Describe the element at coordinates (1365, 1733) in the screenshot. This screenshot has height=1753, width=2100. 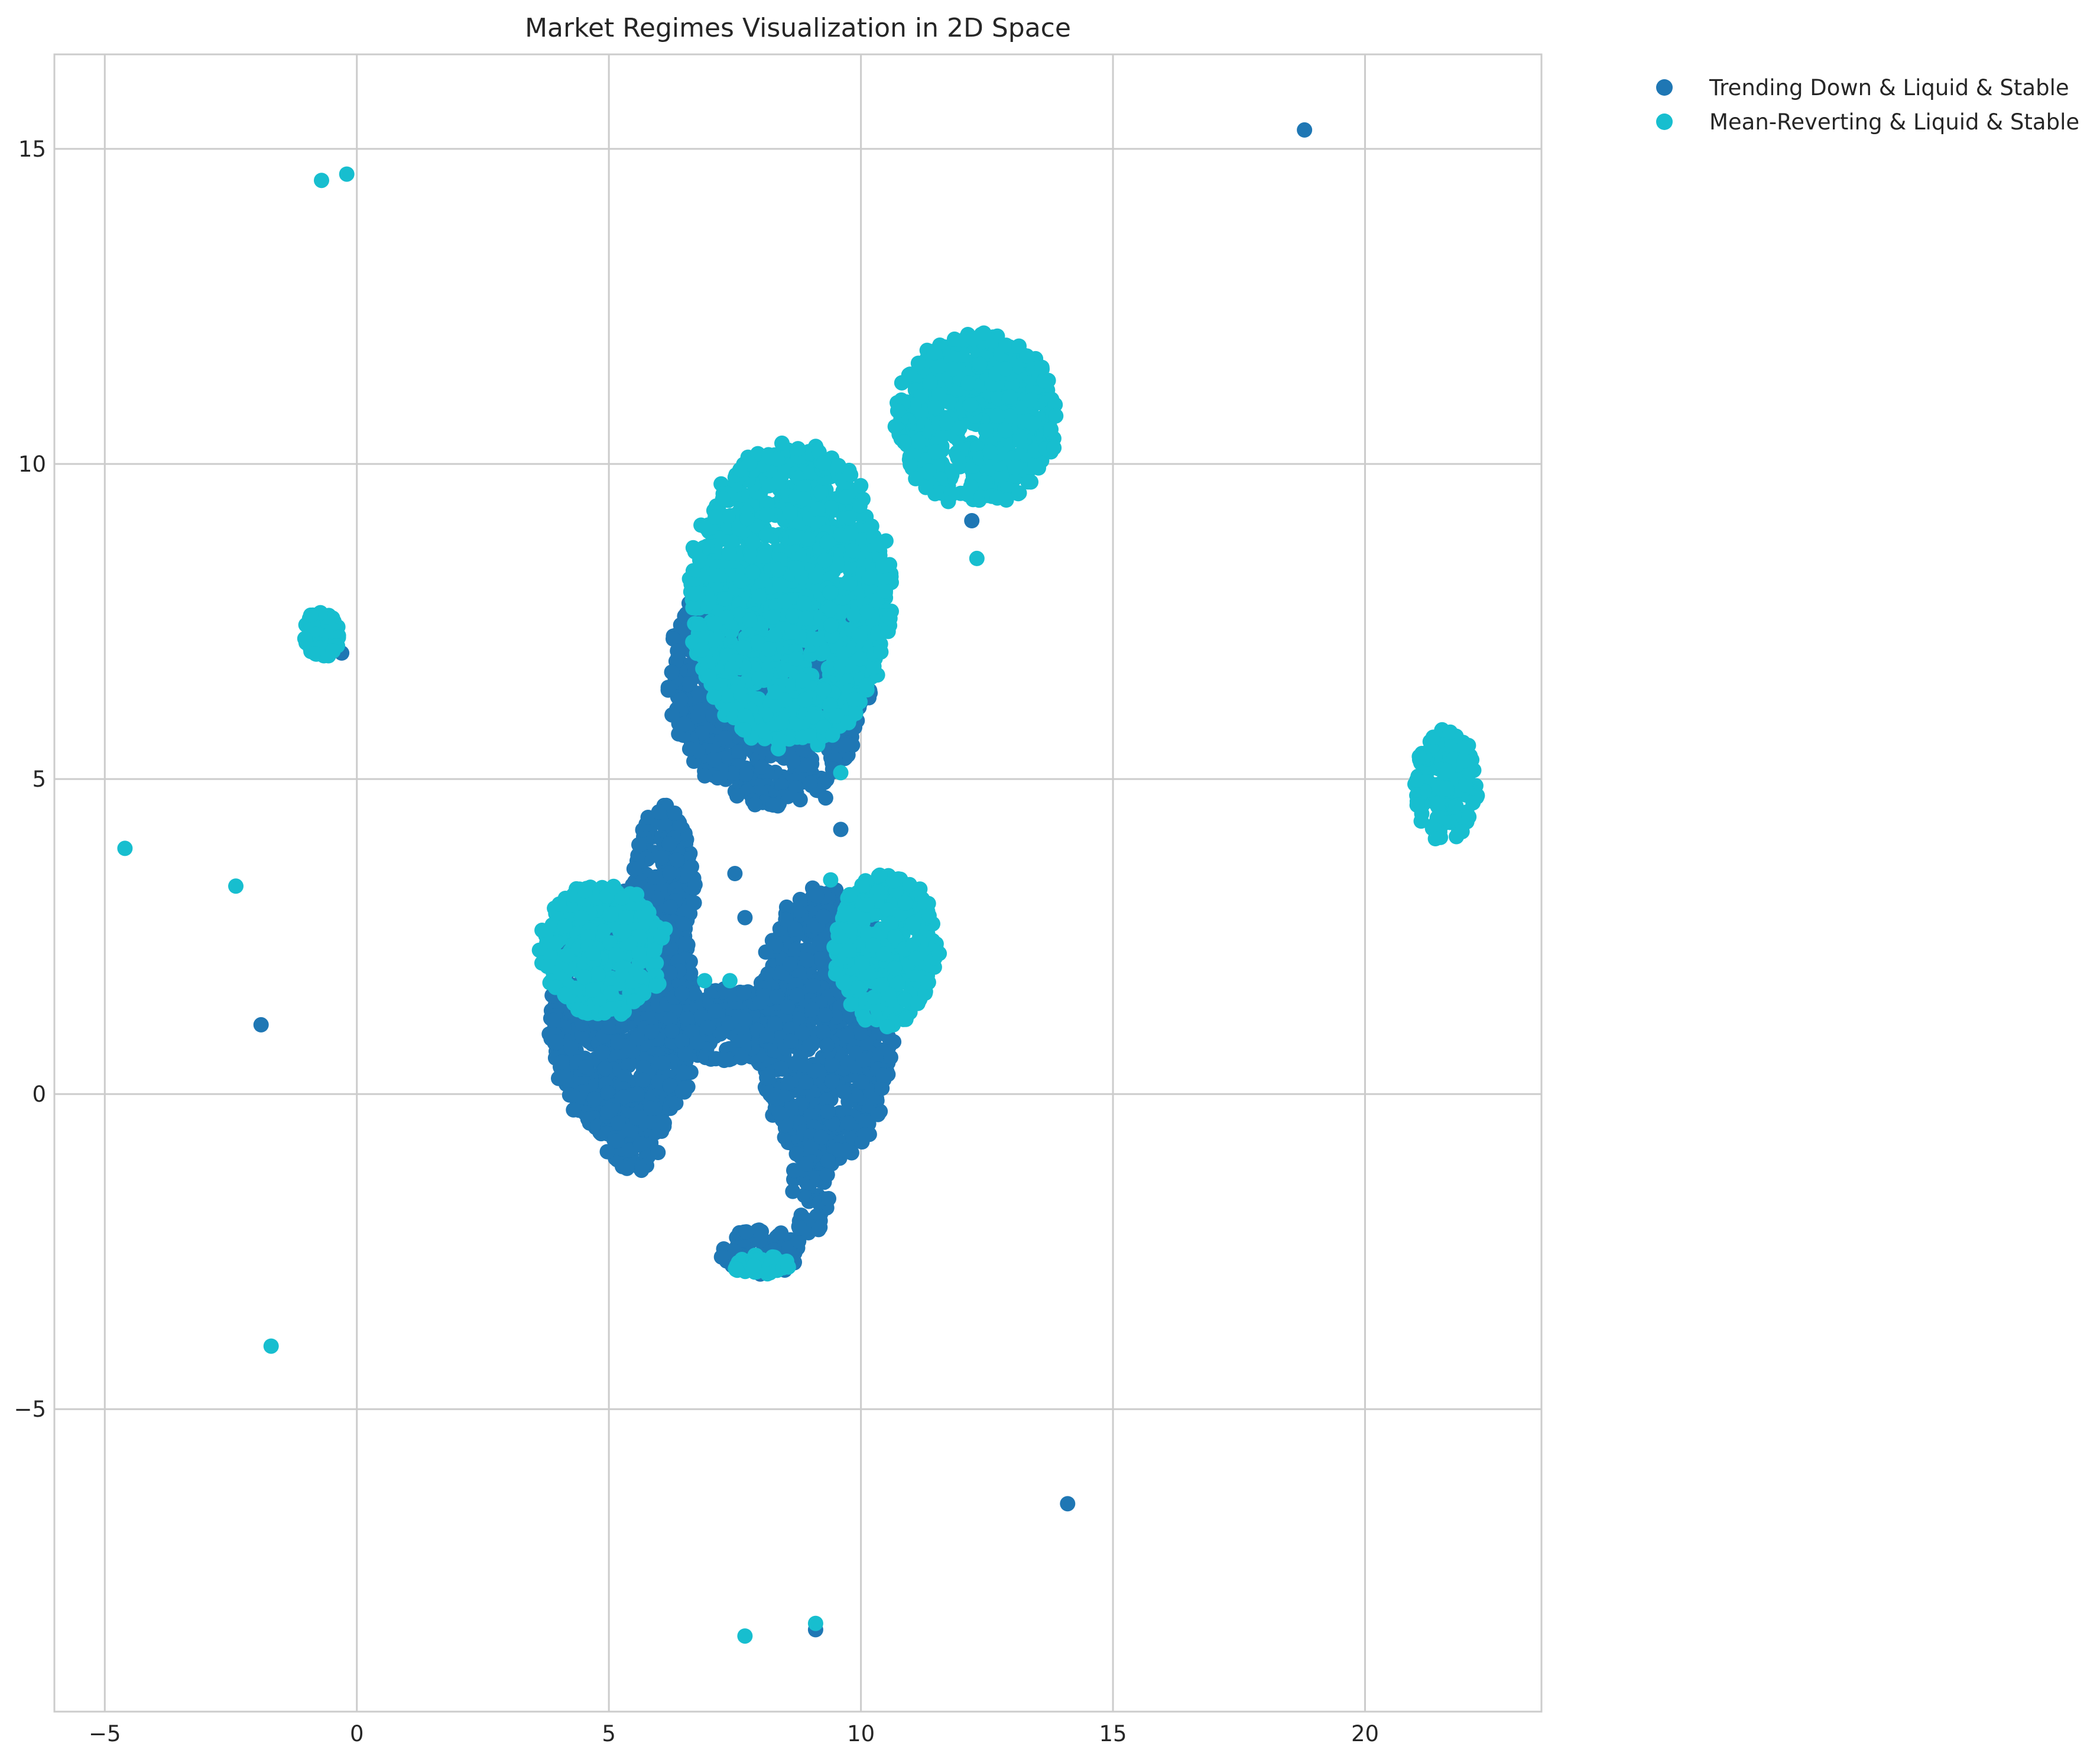
I see `x-tick-label: 20` at that location.